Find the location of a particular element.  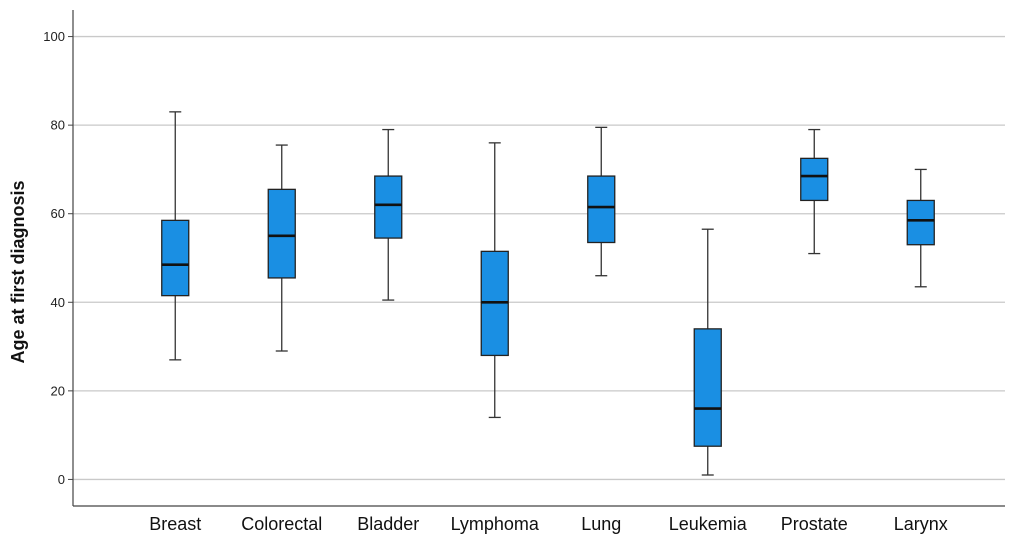

y-tick-label-20: 20 is located at coordinates (58, 390).